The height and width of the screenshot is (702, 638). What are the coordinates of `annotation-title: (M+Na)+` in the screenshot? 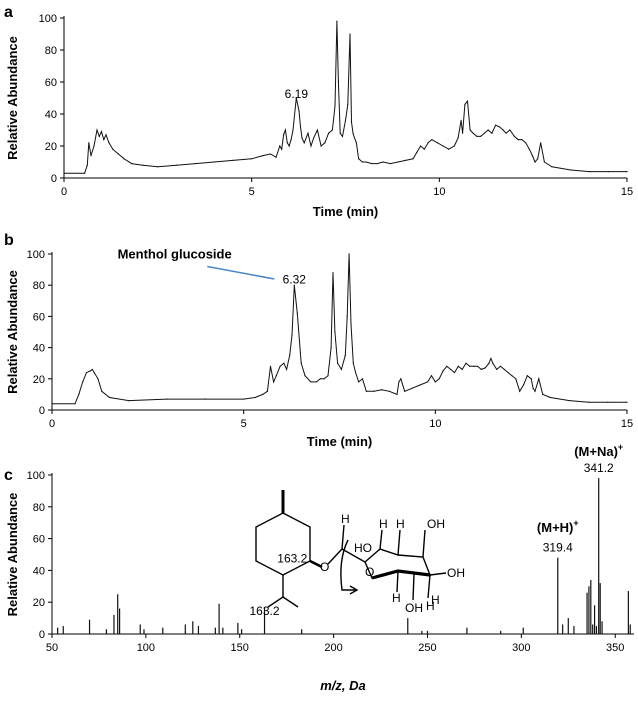 It's located at (598, 450).